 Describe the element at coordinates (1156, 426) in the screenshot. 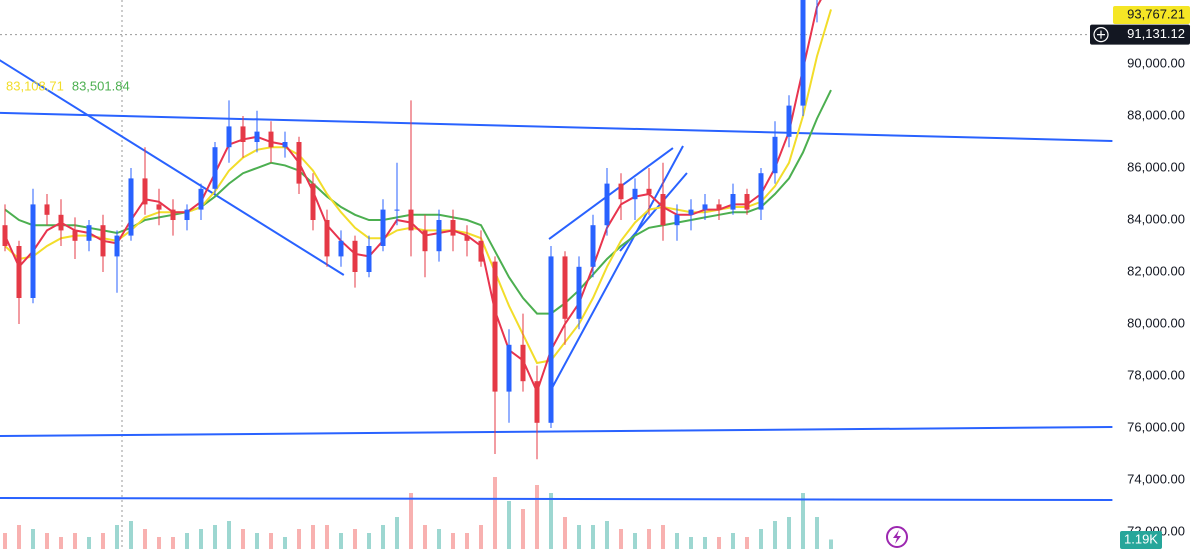

I see `y-tick-label: 76,000.00` at that location.